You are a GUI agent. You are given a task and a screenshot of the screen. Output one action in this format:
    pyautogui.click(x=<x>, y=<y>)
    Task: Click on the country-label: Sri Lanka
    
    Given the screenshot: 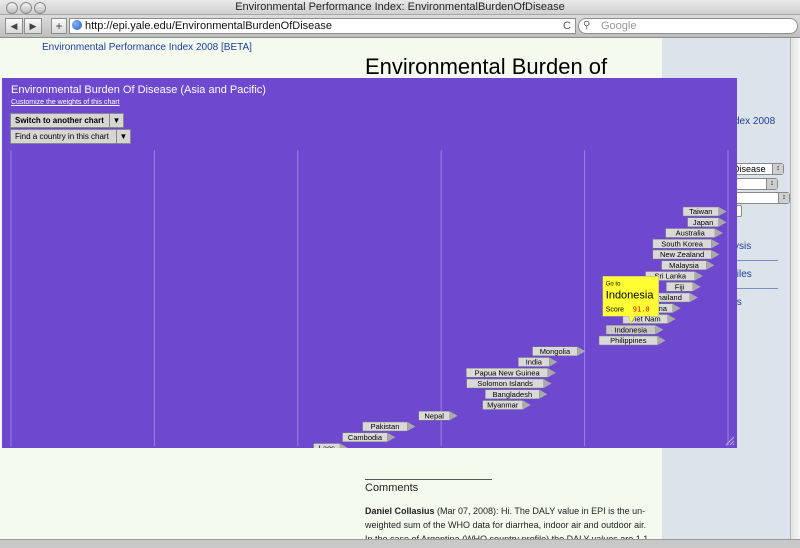 What is the action you would take?
    pyautogui.click(x=670, y=276)
    